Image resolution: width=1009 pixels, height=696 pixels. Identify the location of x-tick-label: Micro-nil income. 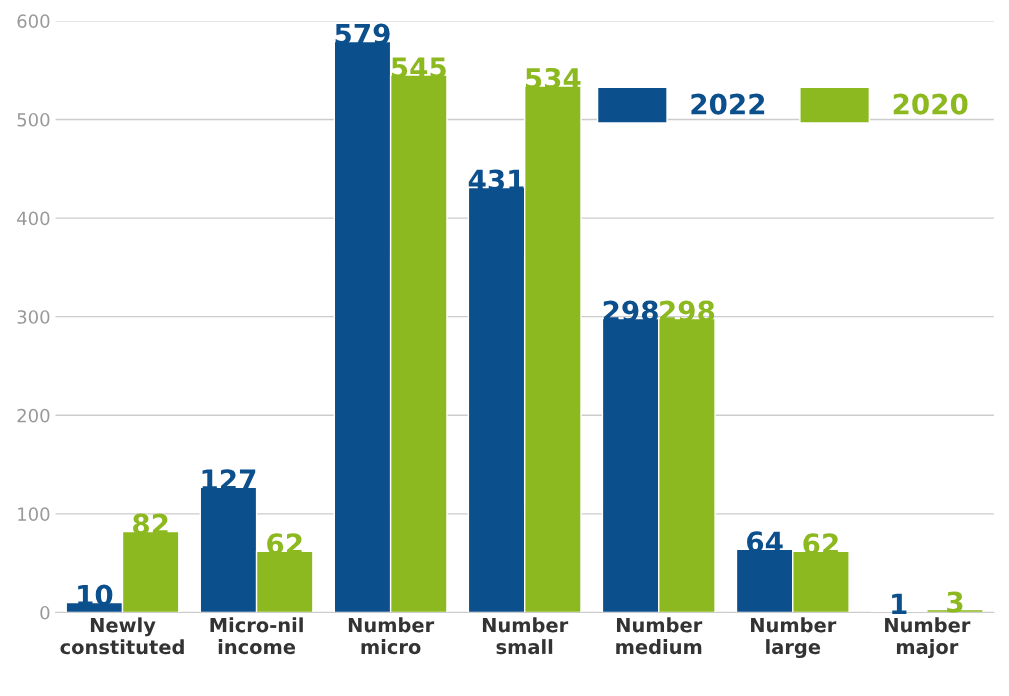
(256, 636).